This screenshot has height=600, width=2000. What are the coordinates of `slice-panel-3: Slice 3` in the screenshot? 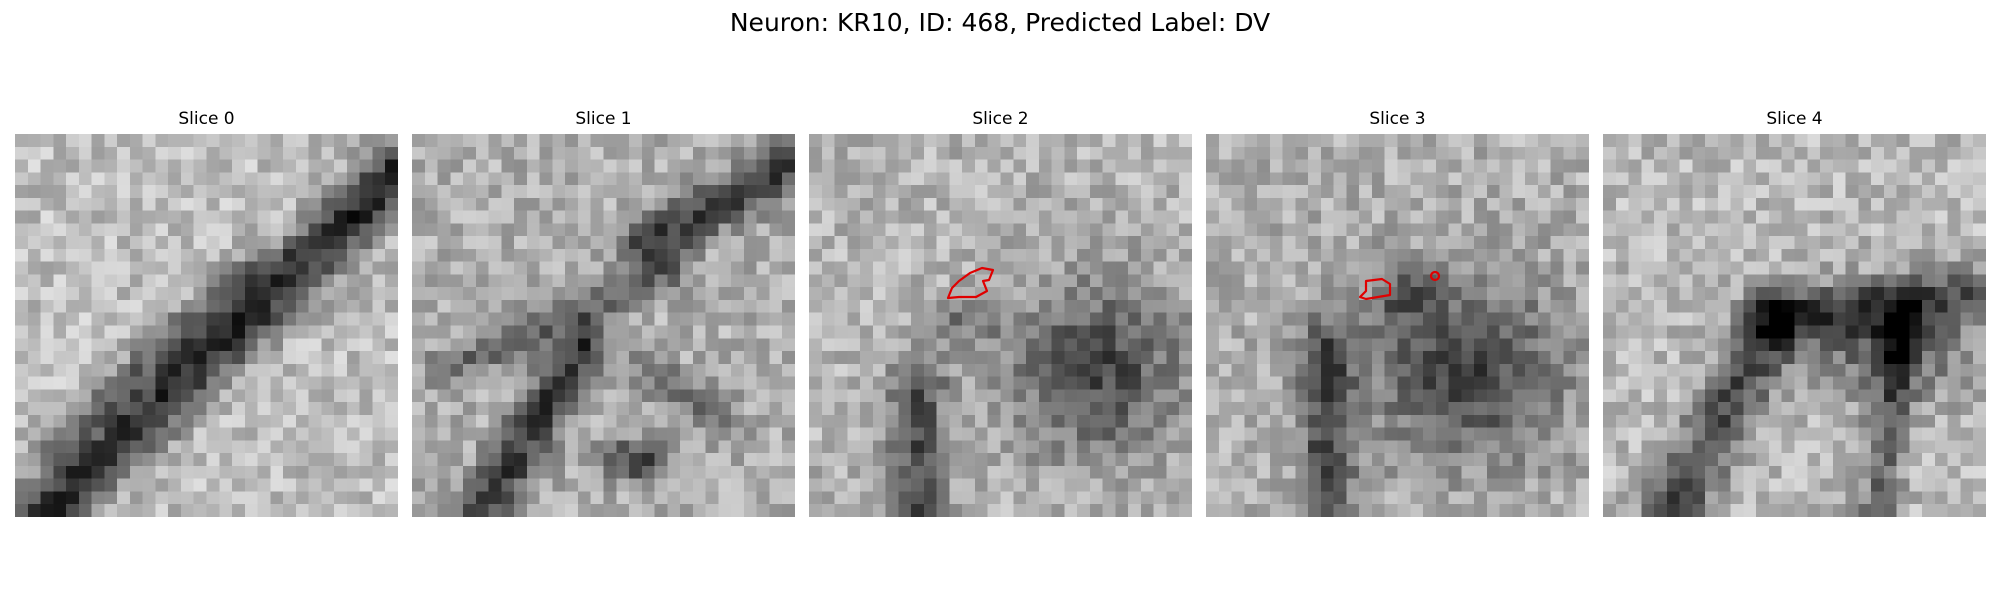 It's located at (1397, 312).